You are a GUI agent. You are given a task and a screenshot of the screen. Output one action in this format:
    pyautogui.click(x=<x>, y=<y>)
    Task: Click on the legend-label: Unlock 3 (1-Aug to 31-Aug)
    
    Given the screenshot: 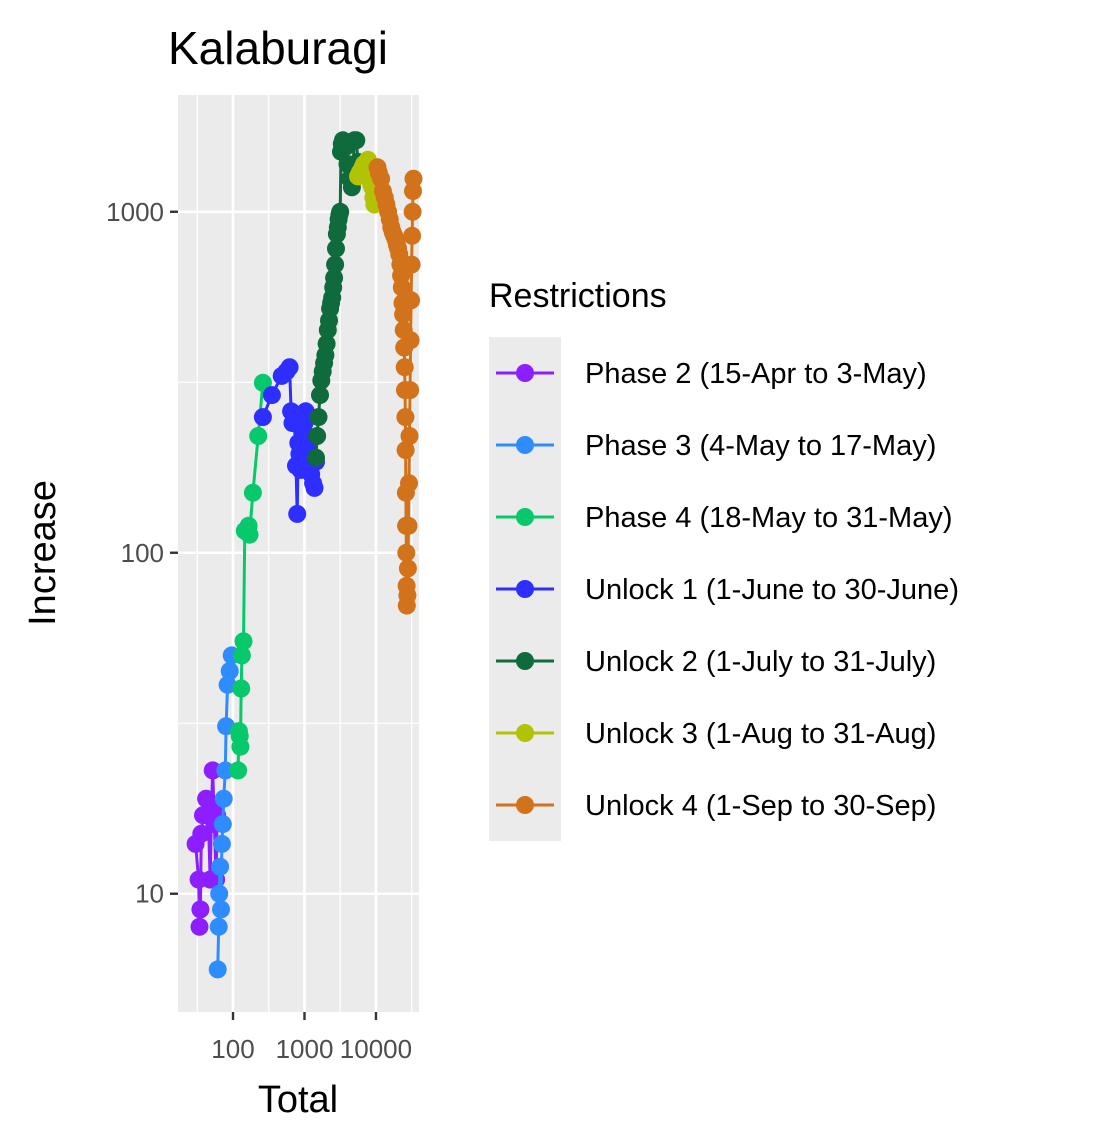 What is the action you would take?
    pyautogui.click(x=760, y=734)
    